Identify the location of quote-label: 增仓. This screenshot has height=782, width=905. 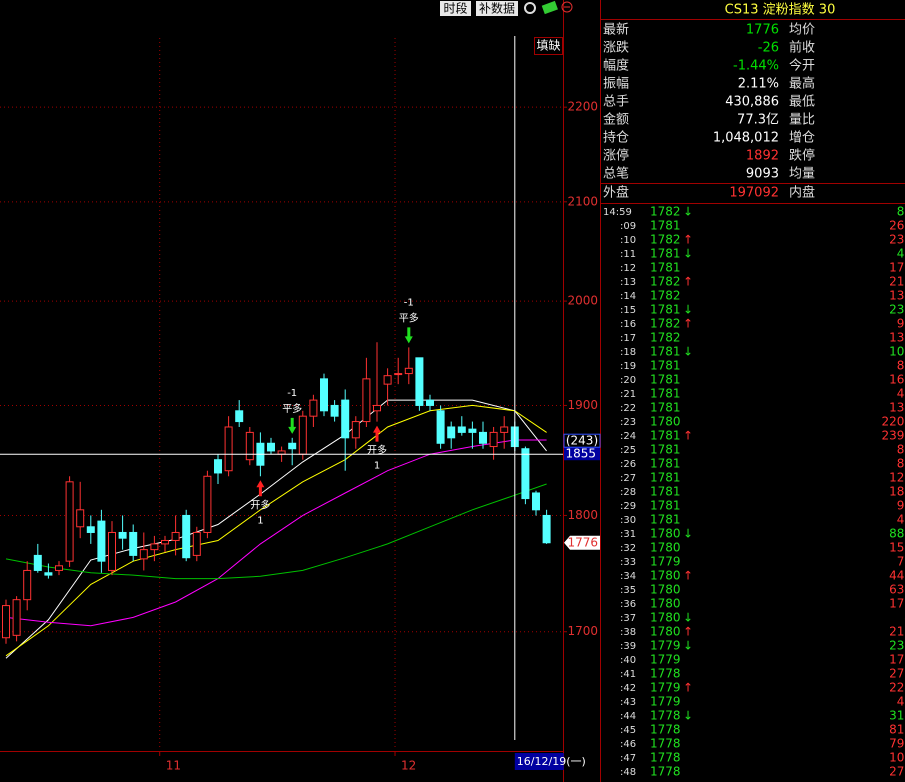
(802, 138).